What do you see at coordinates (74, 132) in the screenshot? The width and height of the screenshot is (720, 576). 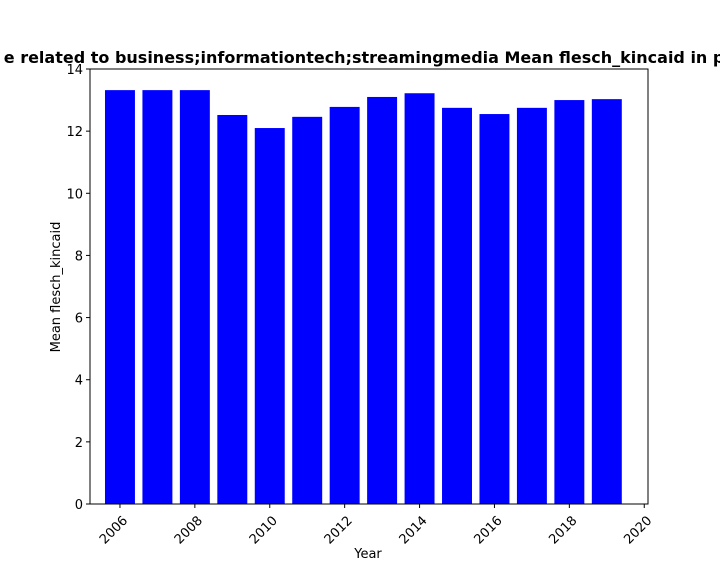 I see `y-tick-label: 12` at bounding box center [74, 132].